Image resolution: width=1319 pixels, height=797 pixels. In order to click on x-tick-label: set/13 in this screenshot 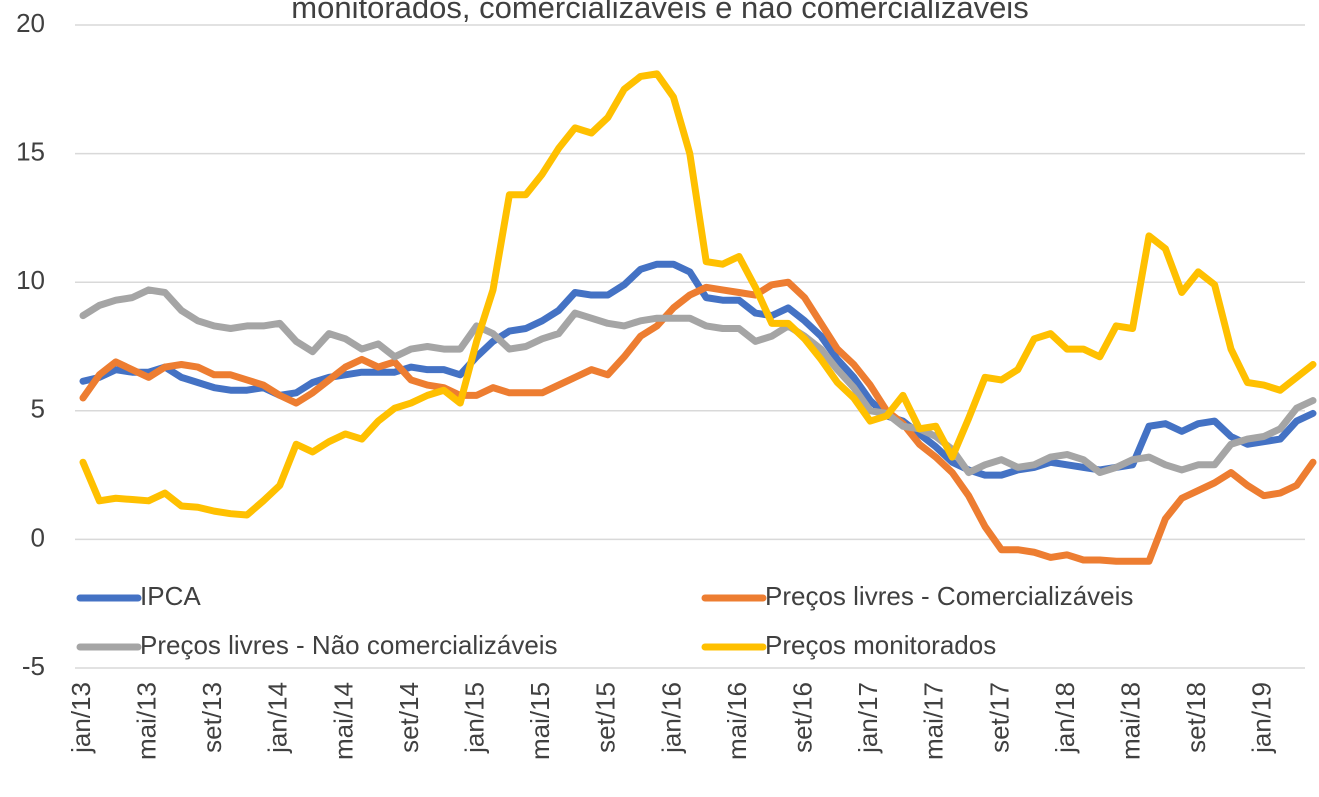, I will do `click(212, 717)`.